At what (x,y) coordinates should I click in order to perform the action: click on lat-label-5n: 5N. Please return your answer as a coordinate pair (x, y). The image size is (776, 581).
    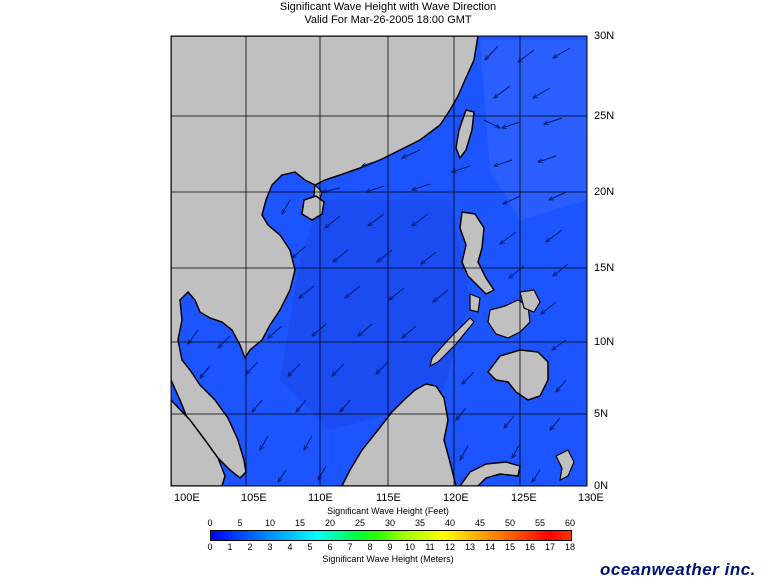
    Looking at the image, I should click on (601, 414).